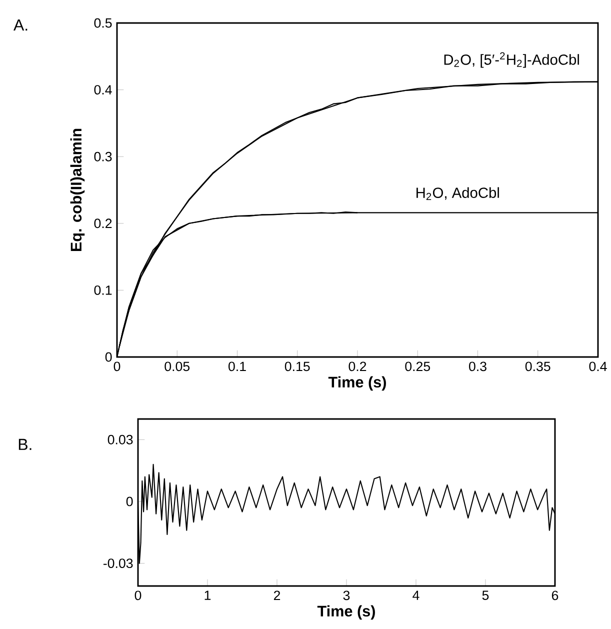 The height and width of the screenshot is (629, 611). I want to click on x-tick-label: 0.25, so click(417, 367).